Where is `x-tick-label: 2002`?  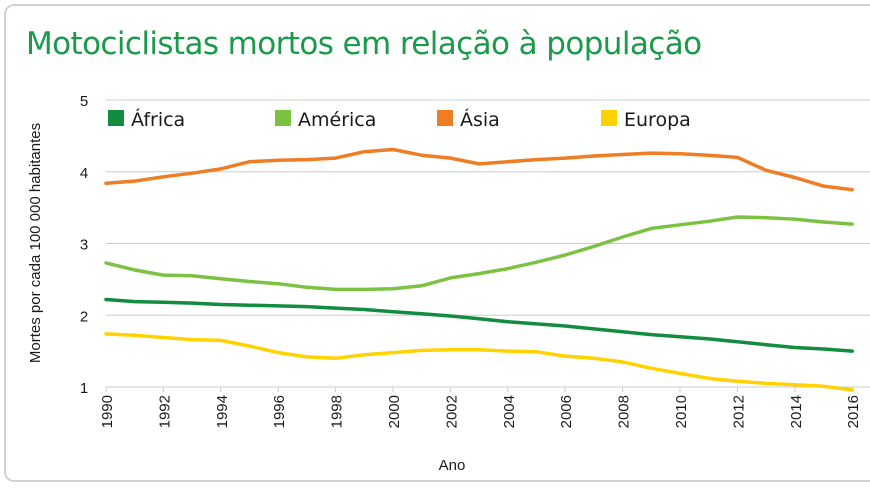 x-tick-label: 2002 is located at coordinates (451, 411).